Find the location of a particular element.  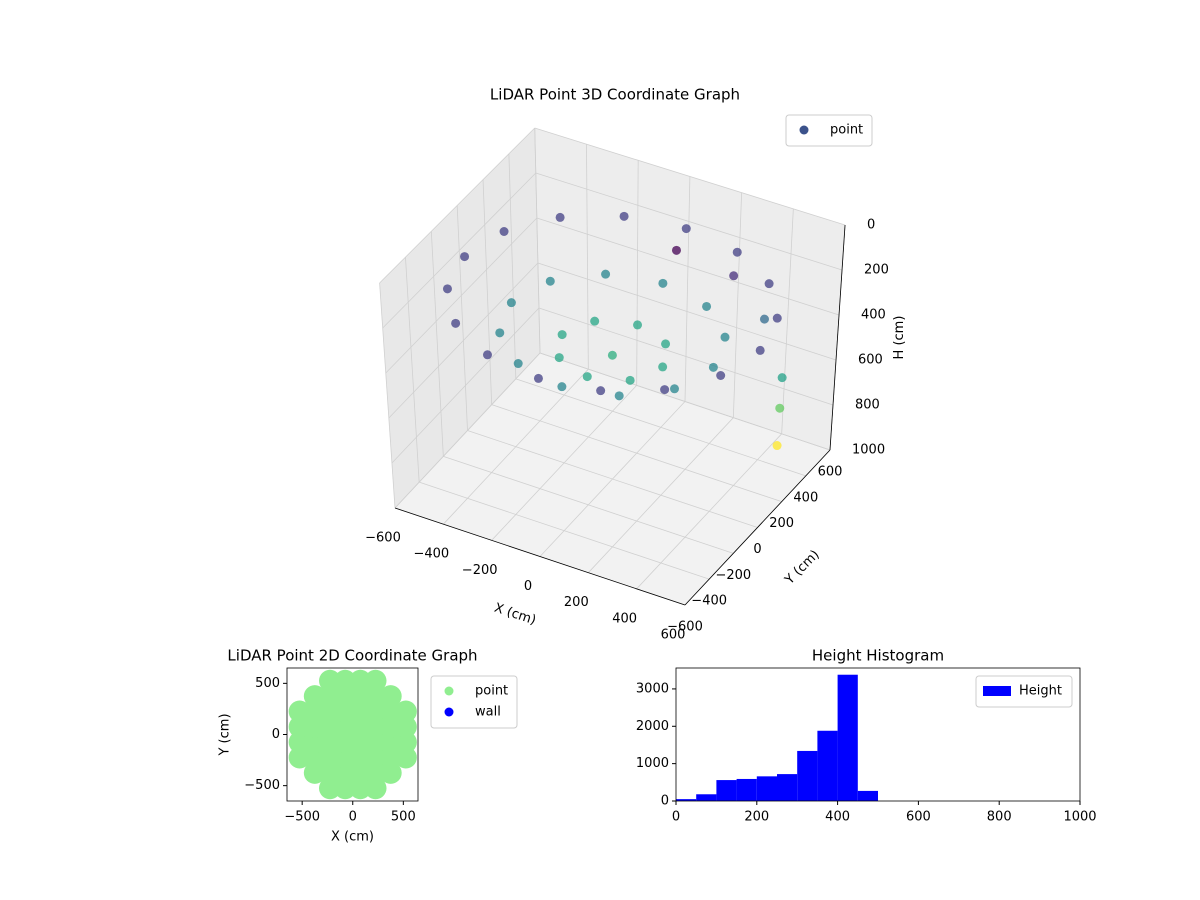

legend-box is located at coordinates (1024, 691).